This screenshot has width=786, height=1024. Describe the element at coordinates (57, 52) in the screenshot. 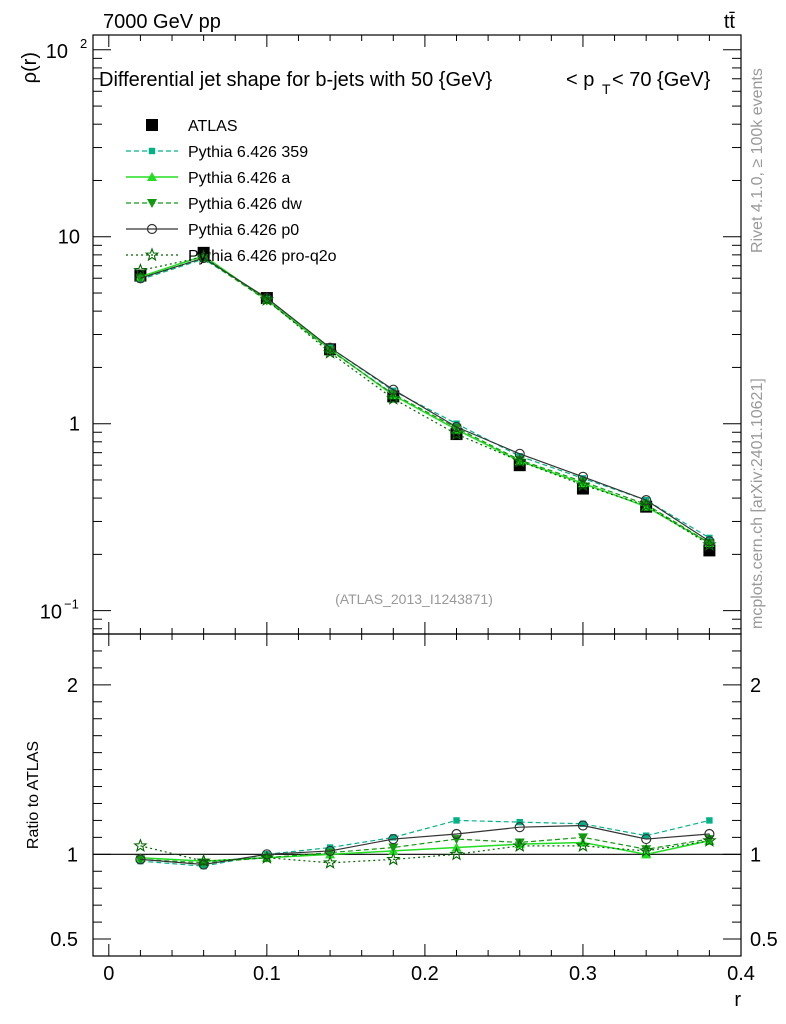

I see `y-tick-label-100: 10` at that location.